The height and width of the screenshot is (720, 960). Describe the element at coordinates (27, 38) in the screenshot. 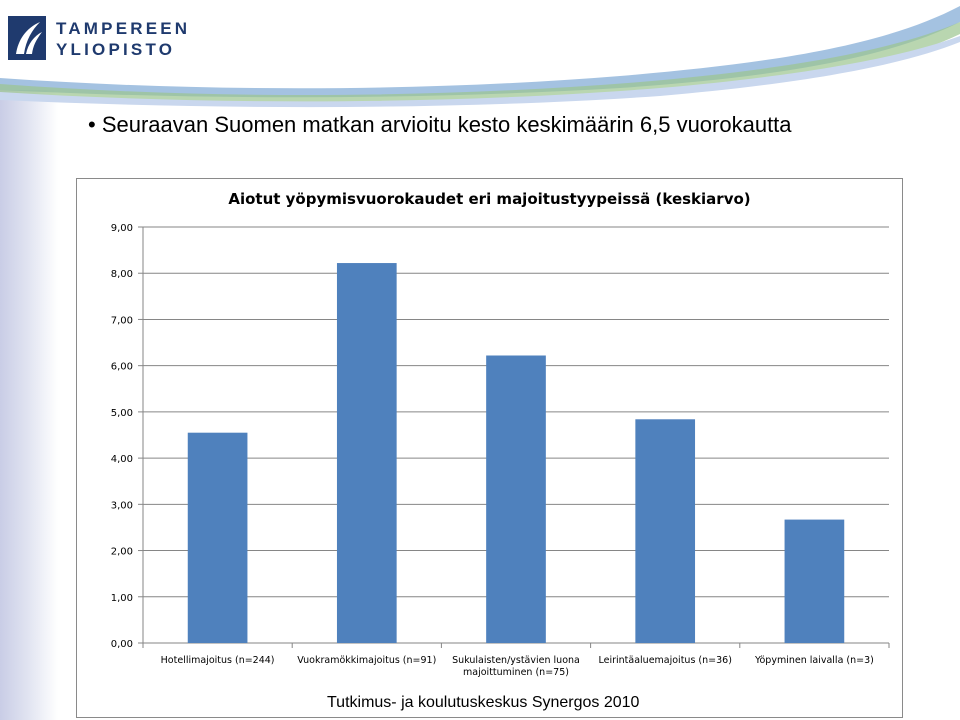

I see `university-emblem-icon` at that location.